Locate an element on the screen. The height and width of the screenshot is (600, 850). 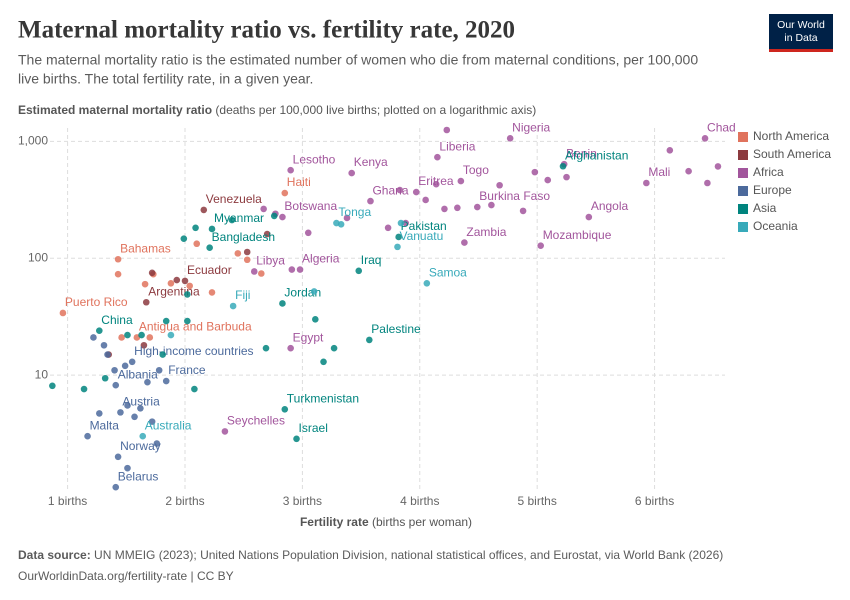
point-label: Haiti is located at coordinates (299, 182).